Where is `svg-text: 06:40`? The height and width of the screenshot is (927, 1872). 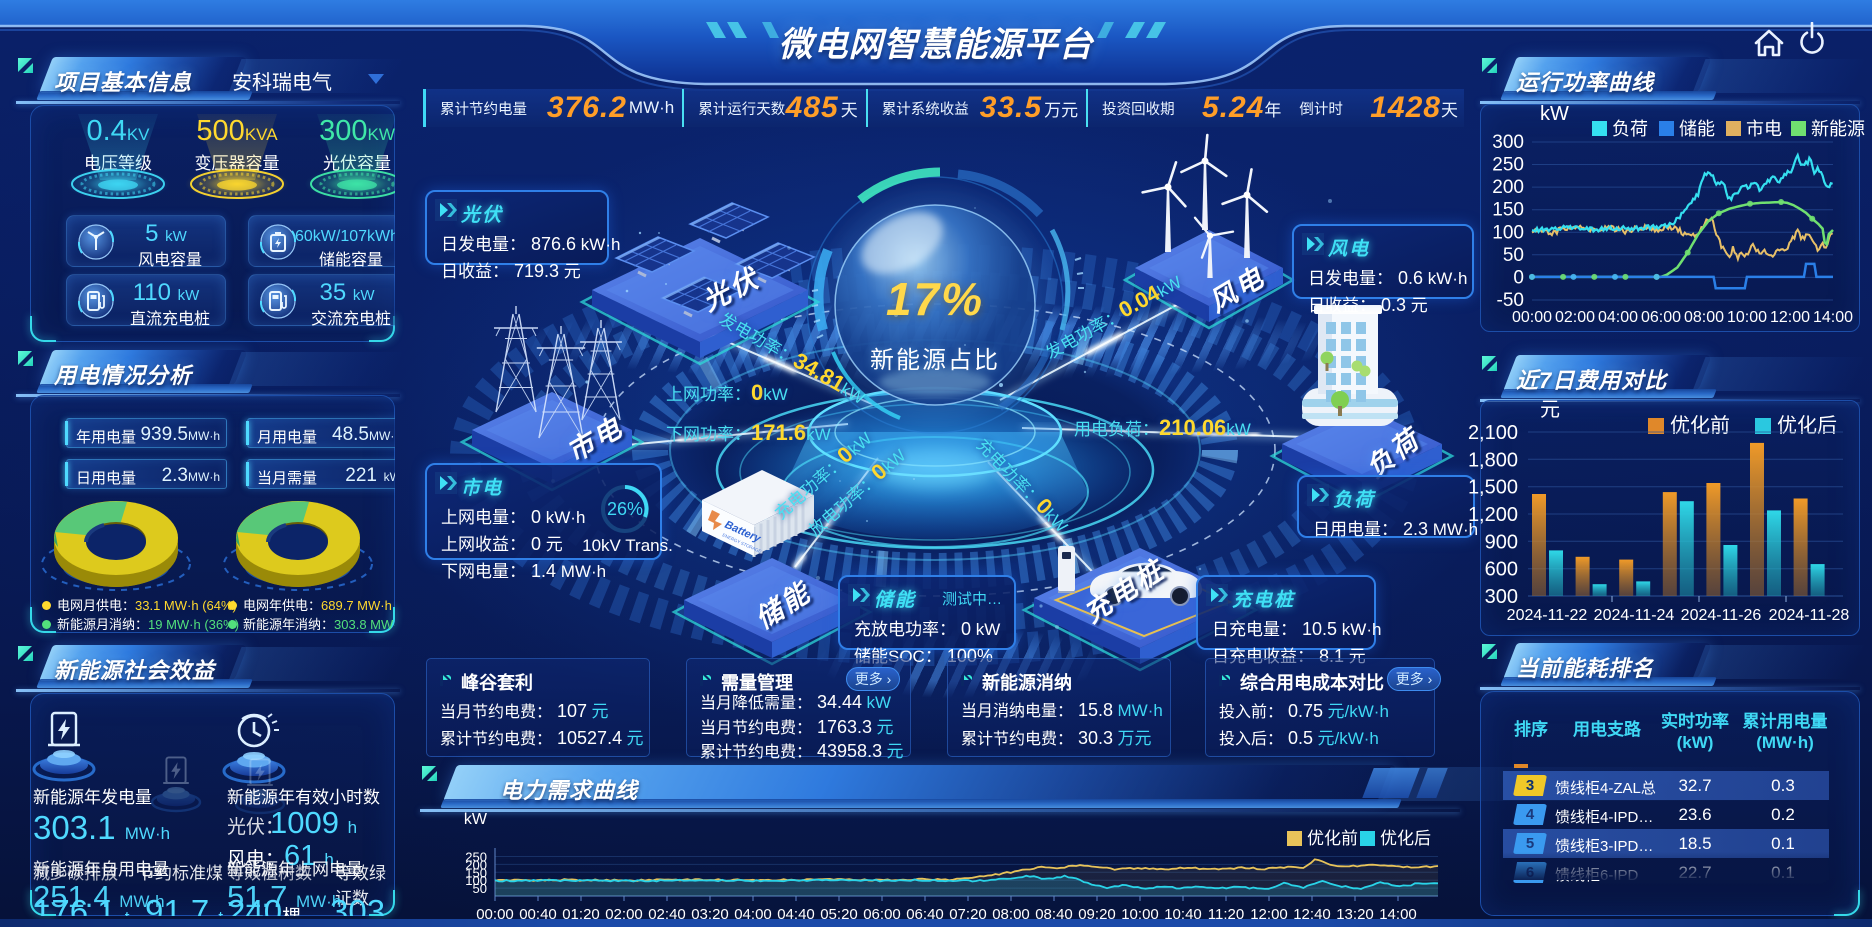
svg-text: 06:40 is located at coordinates (925, 914).